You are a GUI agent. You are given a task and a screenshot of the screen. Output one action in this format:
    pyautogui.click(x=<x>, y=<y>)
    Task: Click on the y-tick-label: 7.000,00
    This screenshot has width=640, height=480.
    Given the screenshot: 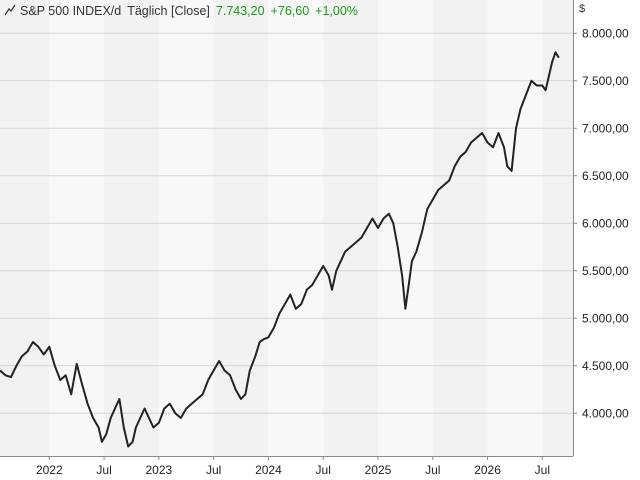 What is the action you would take?
    pyautogui.click(x=605, y=128)
    